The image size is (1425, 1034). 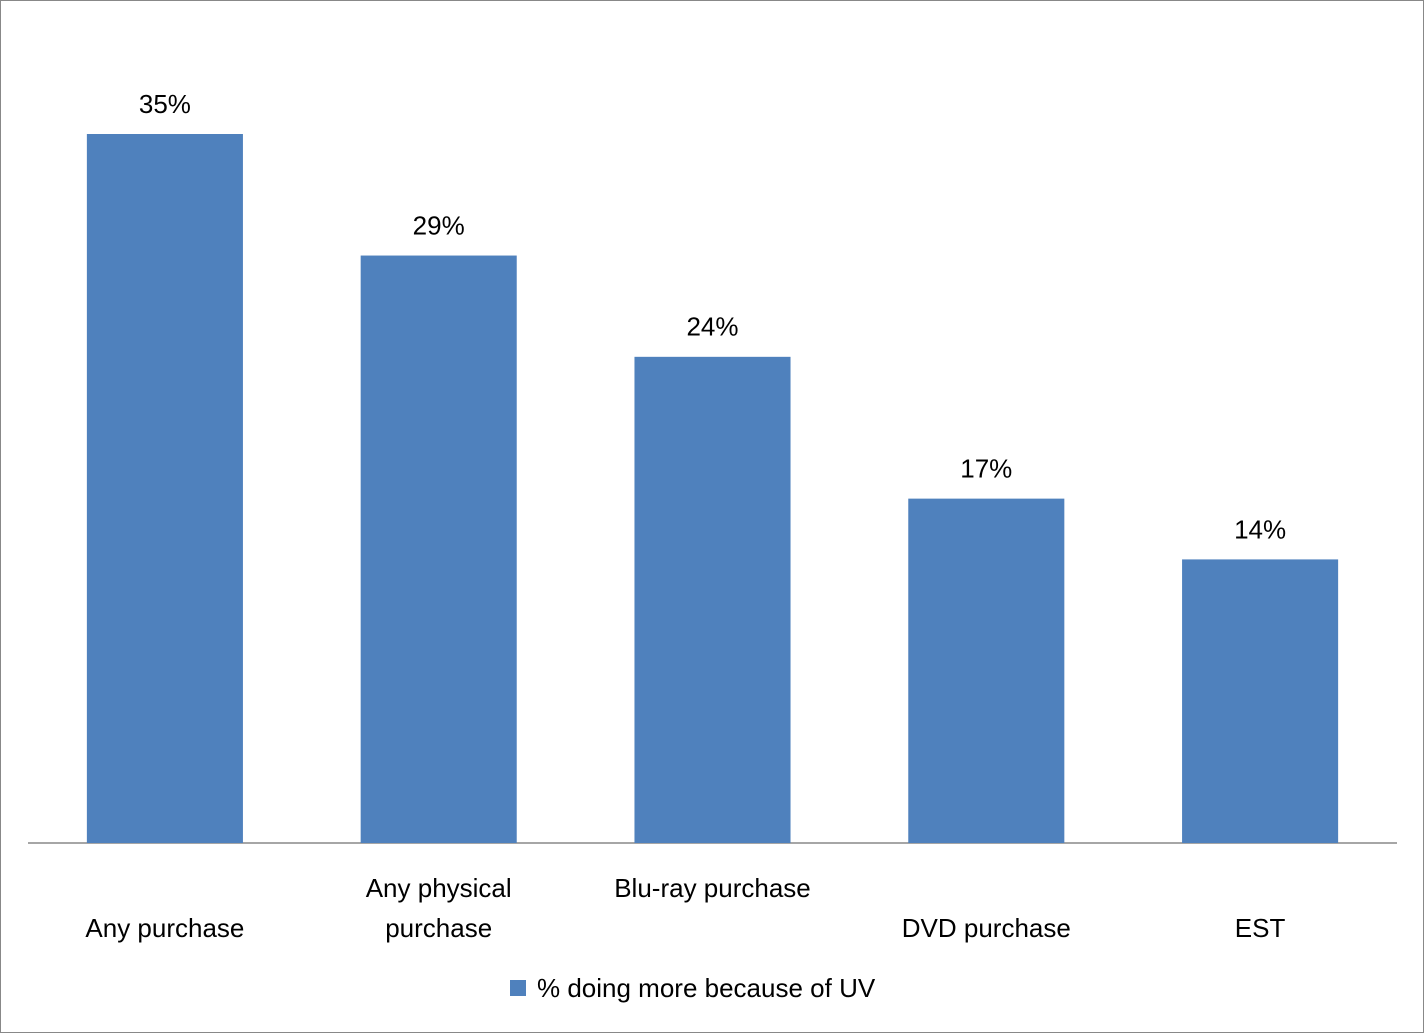 What do you see at coordinates (986, 469) in the screenshot?
I see `data-label: 17%` at bounding box center [986, 469].